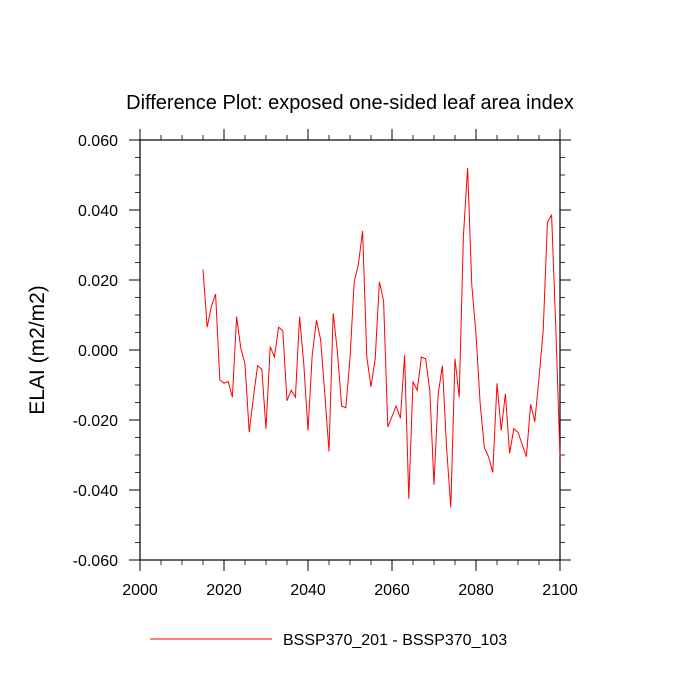 This screenshot has width=700, height=700. I want to click on legend-label: BSSP370_201 - BSSP370_103, so click(395, 640).